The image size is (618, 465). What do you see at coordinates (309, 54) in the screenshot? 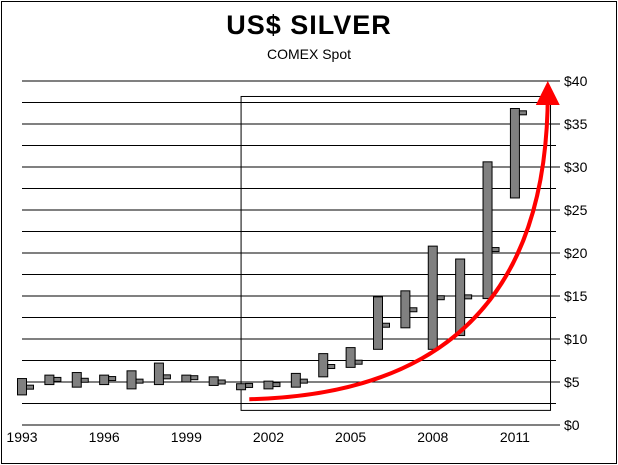
I see `chart-subtitle: COMEX Spot` at bounding box center [309, 54].